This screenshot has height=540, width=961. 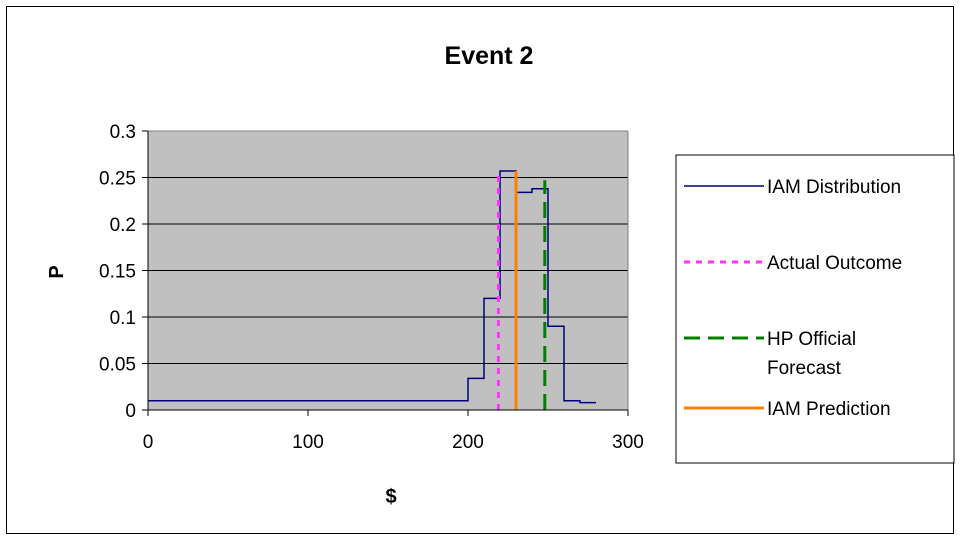 What do you see at coordinates (804, 368) in the screenshot?
I see `legend-label-2-line-1: Forecast` at bounding box center [804, 368].